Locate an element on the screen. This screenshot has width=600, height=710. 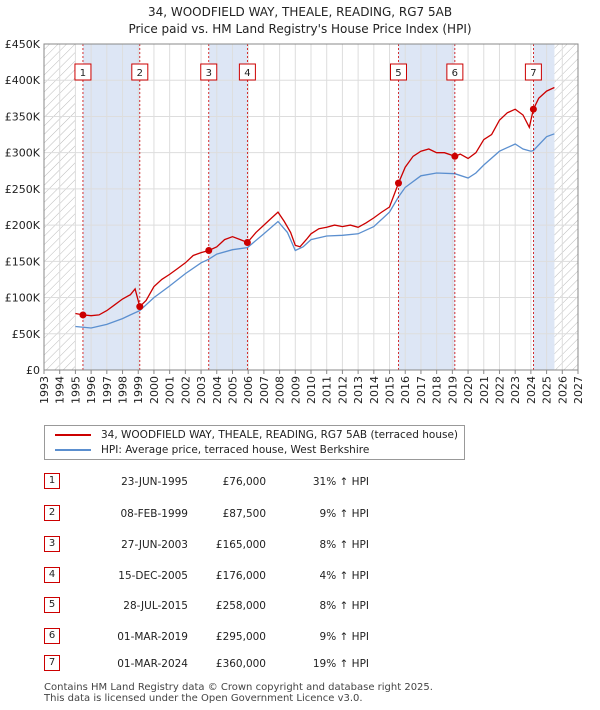
x-tick-label: 2009 is located at coordinates (295, 390).